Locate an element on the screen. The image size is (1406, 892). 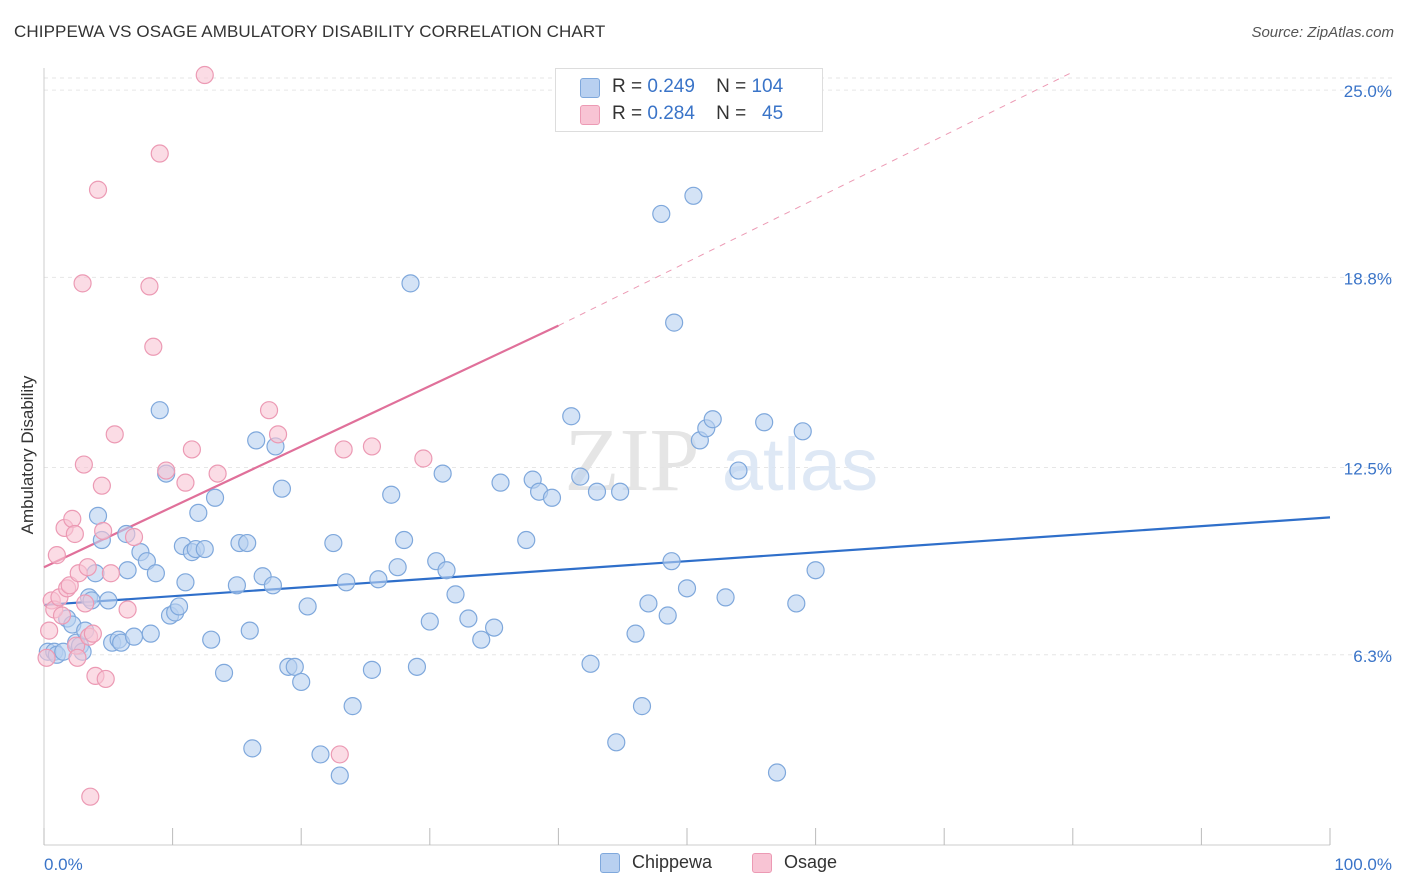
osage-legend-swatch is located at coordinates (762, 863).